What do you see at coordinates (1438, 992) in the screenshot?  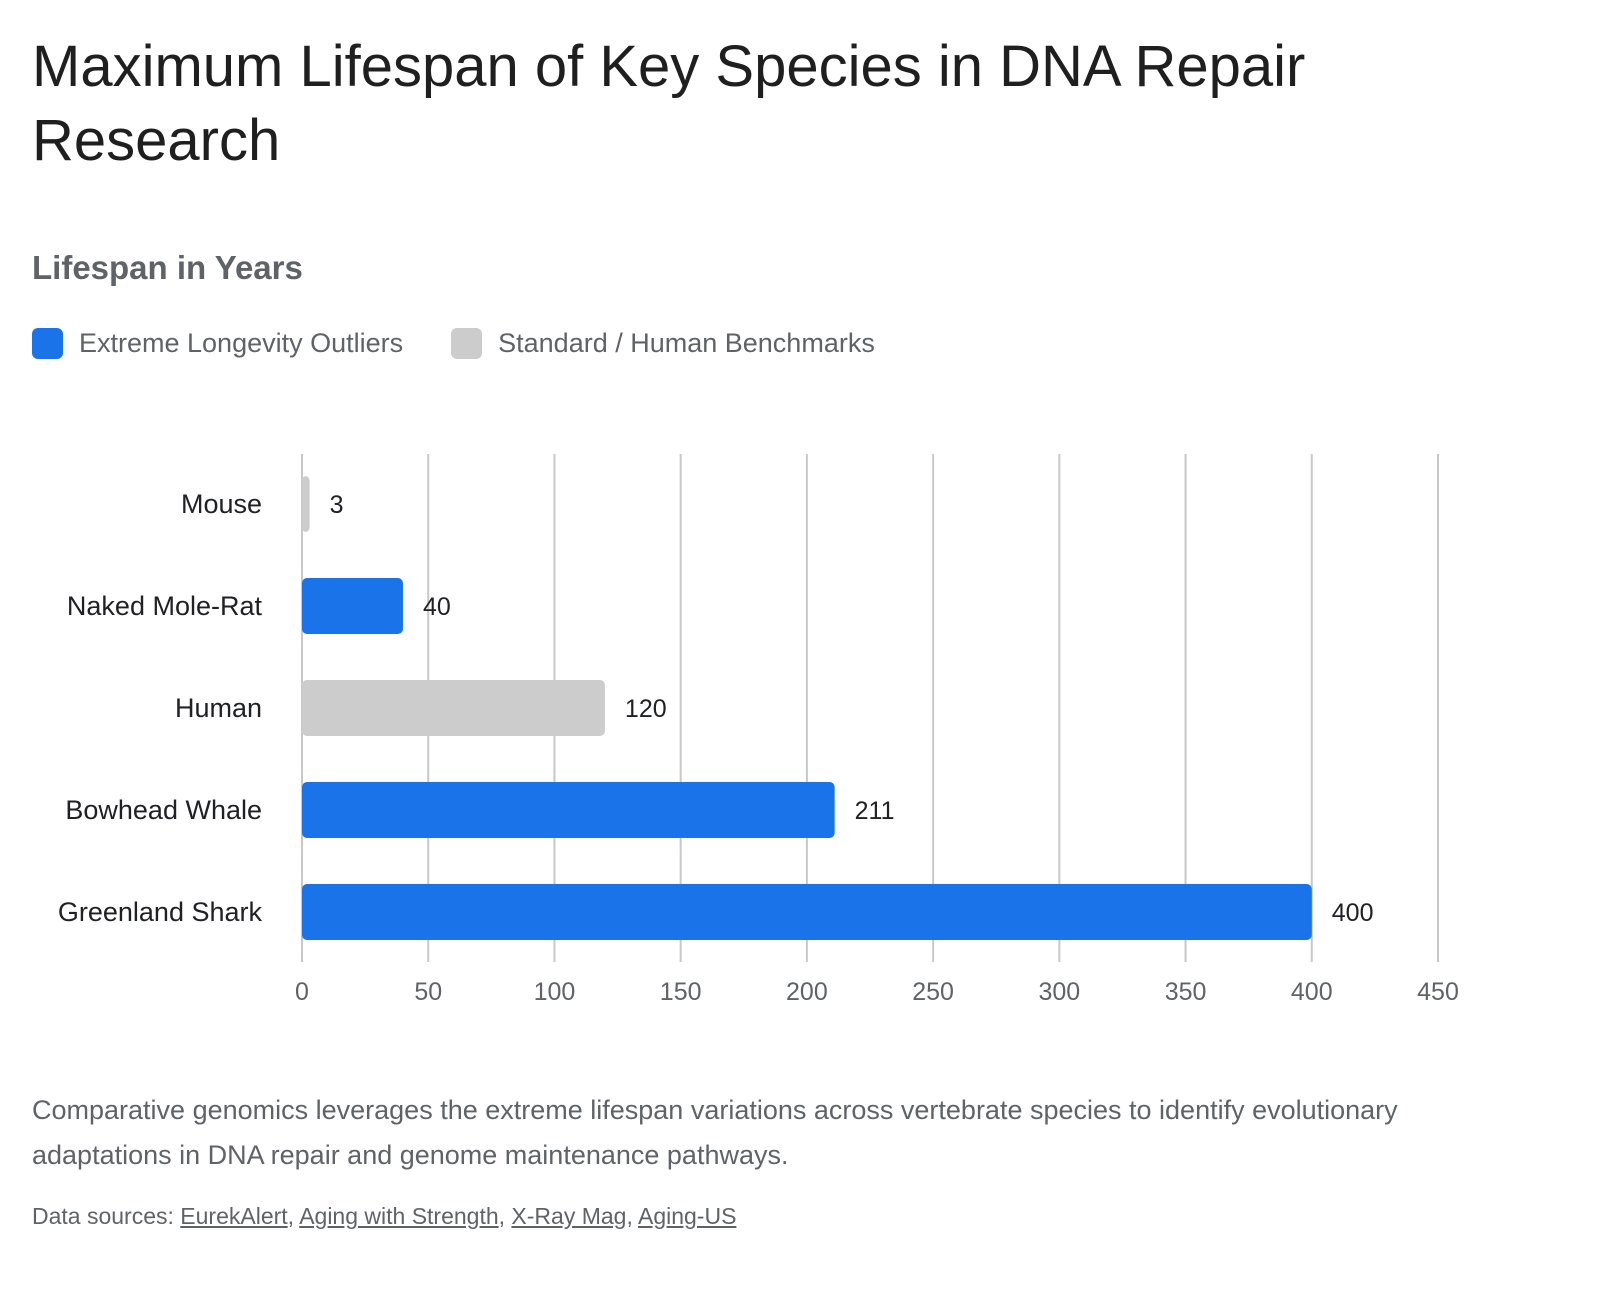 I see `x-tick-label: 450` at bounding box center [1438, 992].